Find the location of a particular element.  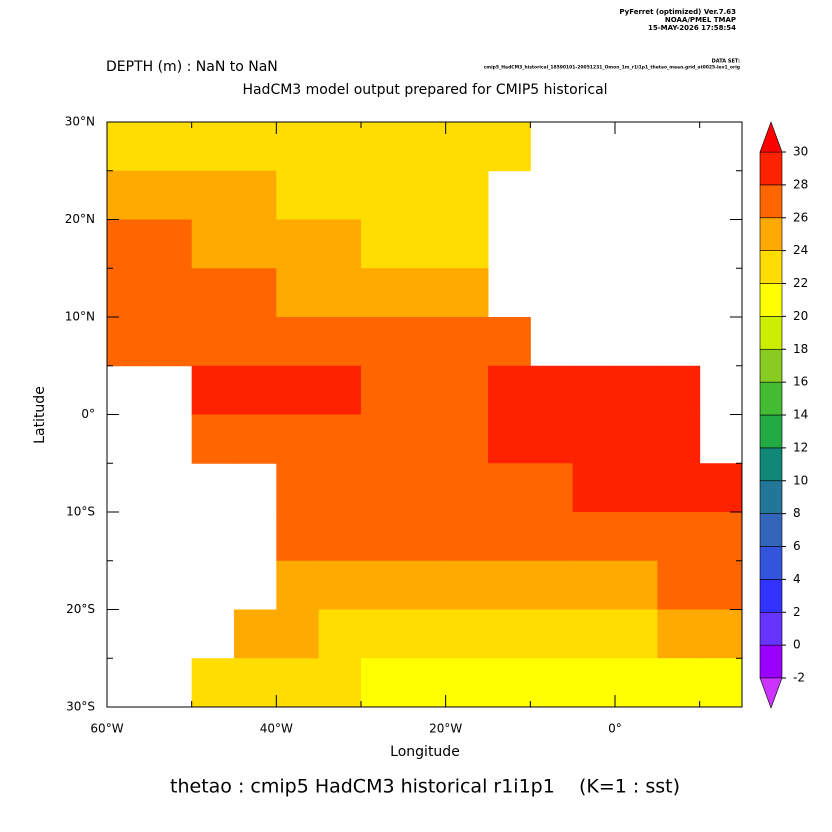

colorbar-tick-label: 24 is located at coordinates (800, 250).